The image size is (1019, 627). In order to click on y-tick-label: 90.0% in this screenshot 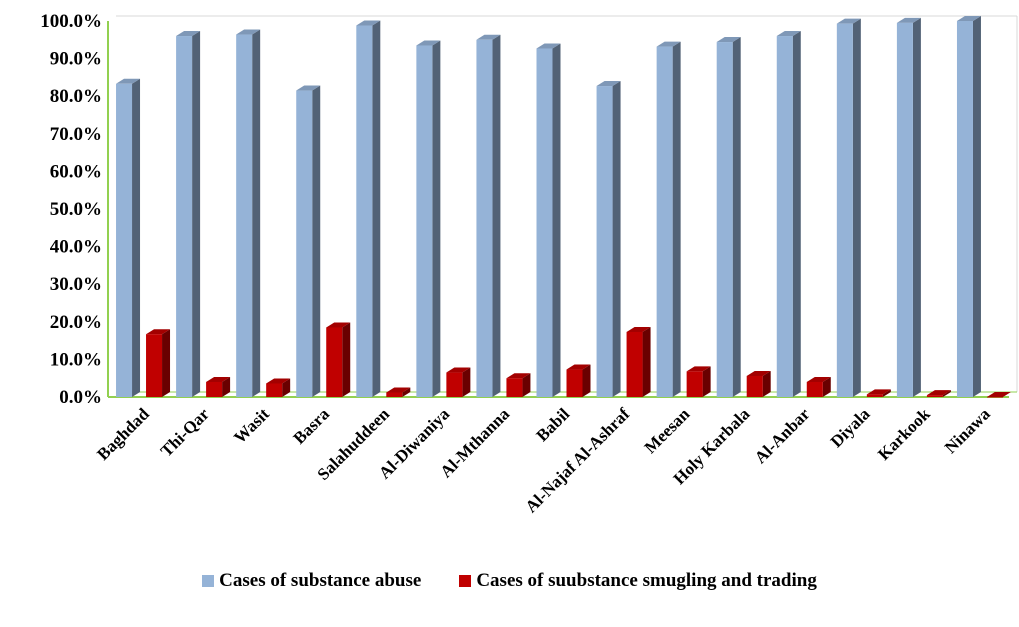, I will do `click(76, 59)`.